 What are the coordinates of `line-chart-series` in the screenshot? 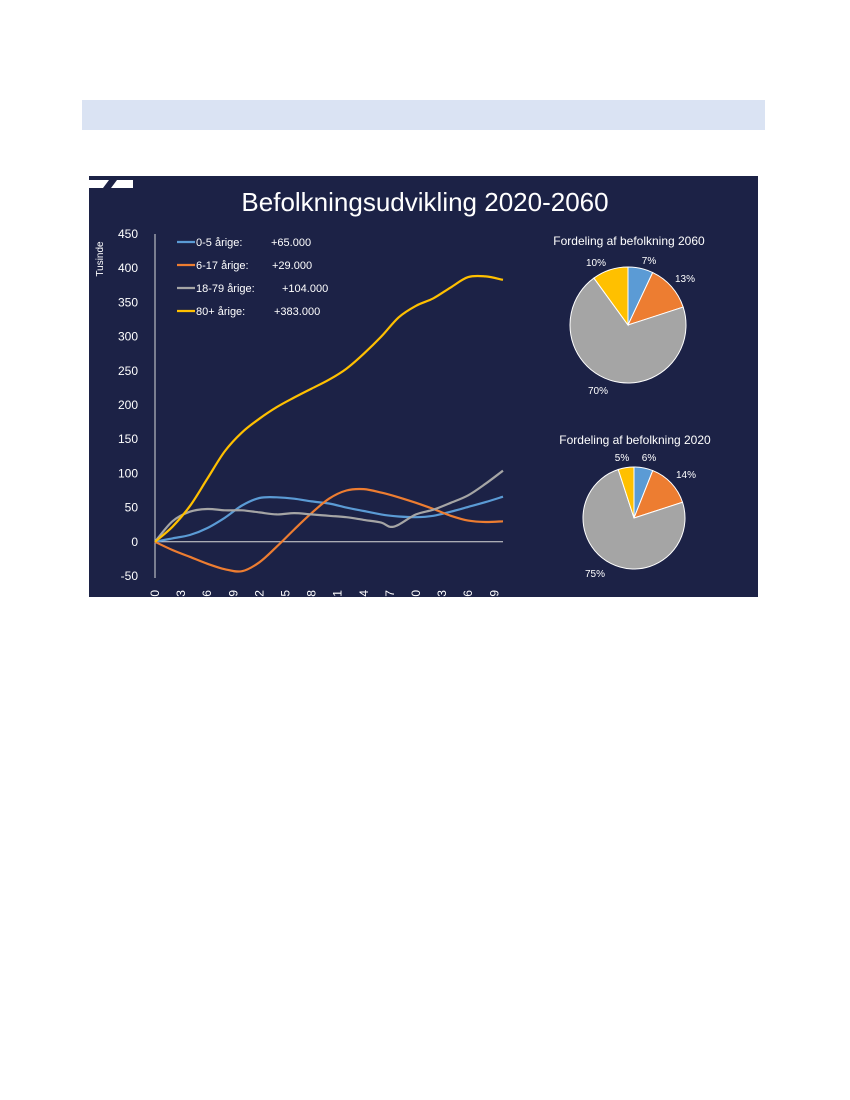 It's located at (329, 423).